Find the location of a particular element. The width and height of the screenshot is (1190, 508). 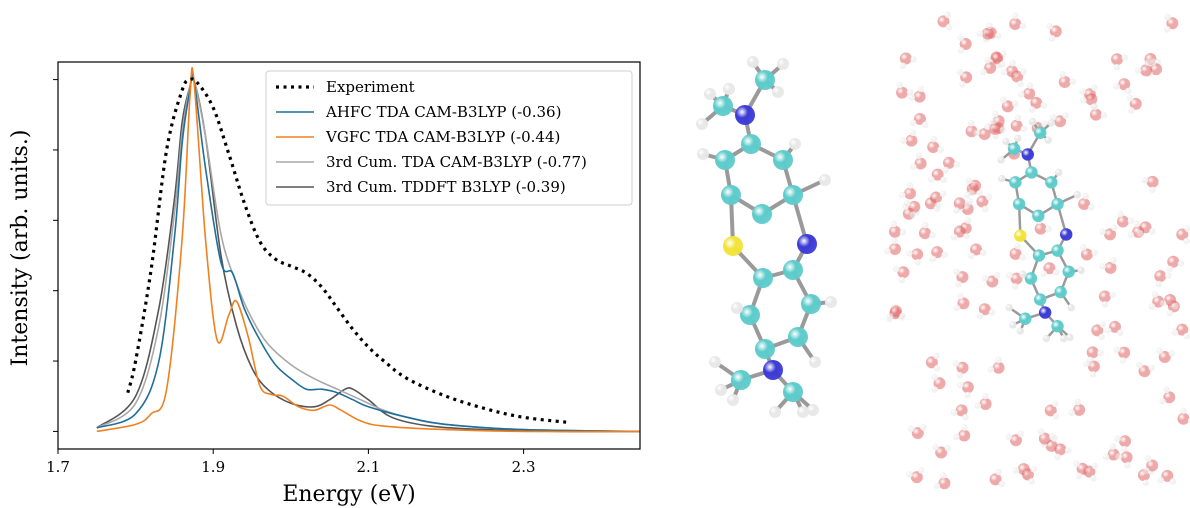

x-axis-ticks: 1.7 1.9 2.1 2.3 is located at coordinates (291, 462).